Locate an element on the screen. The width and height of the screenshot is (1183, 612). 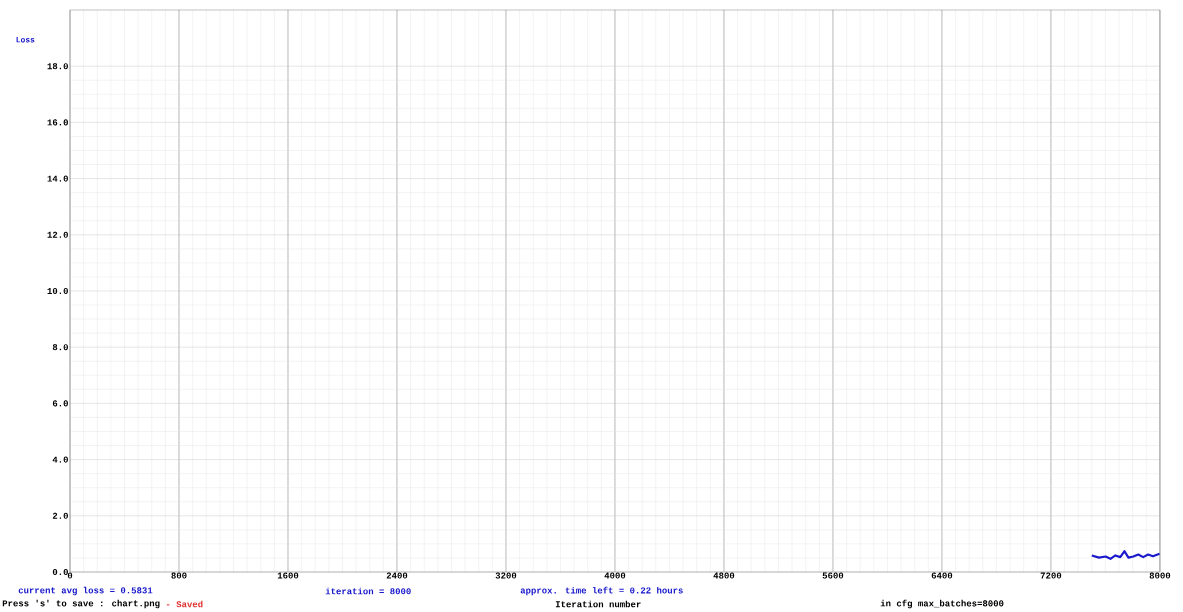
x-axis-title: Iteration number is located at coordinates (598, 604).